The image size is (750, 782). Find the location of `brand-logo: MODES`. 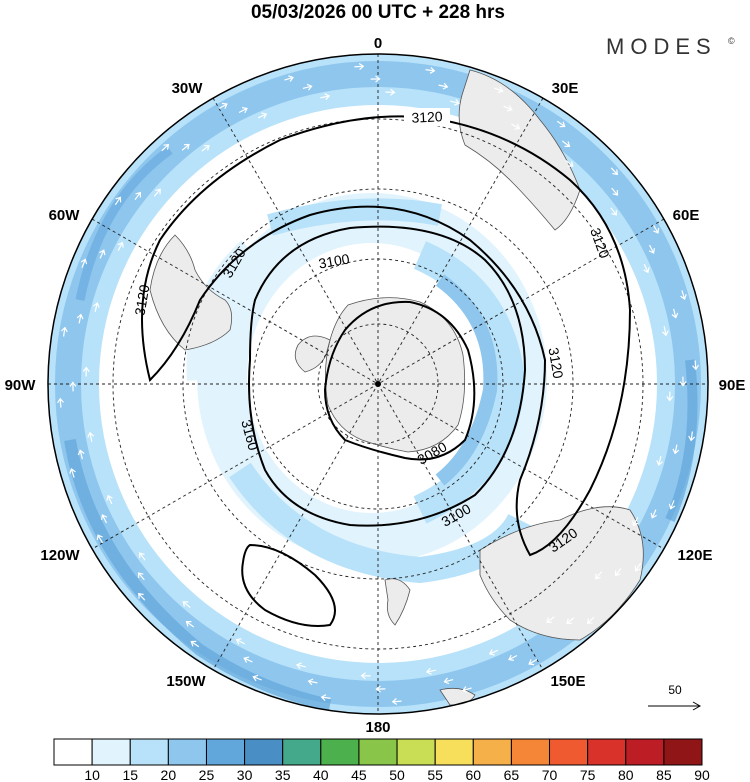

brand-logo: MODES is located at coordinates (661, 46).